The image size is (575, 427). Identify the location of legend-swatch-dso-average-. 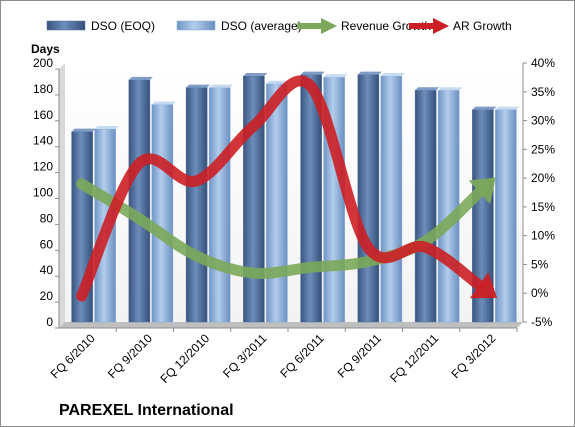
(196, 25).